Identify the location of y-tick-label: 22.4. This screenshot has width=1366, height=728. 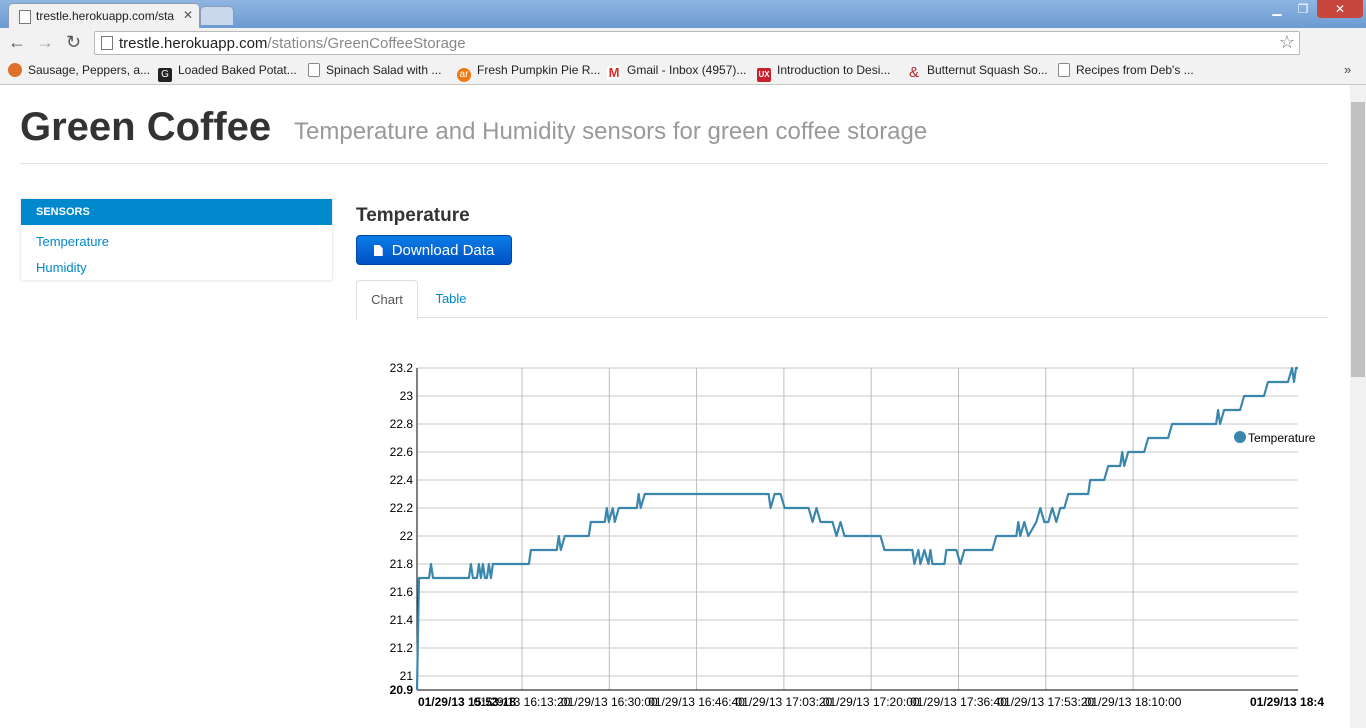
(402, 480).